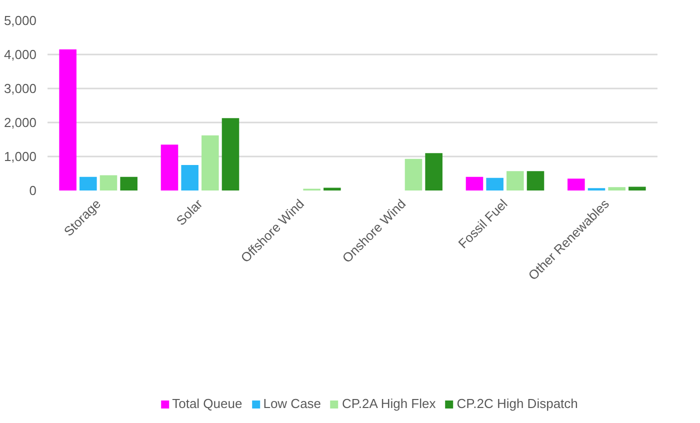 This screenshot has width=700, height=423. I want to click on y-tick-label: 2,000, so click(20, 122).